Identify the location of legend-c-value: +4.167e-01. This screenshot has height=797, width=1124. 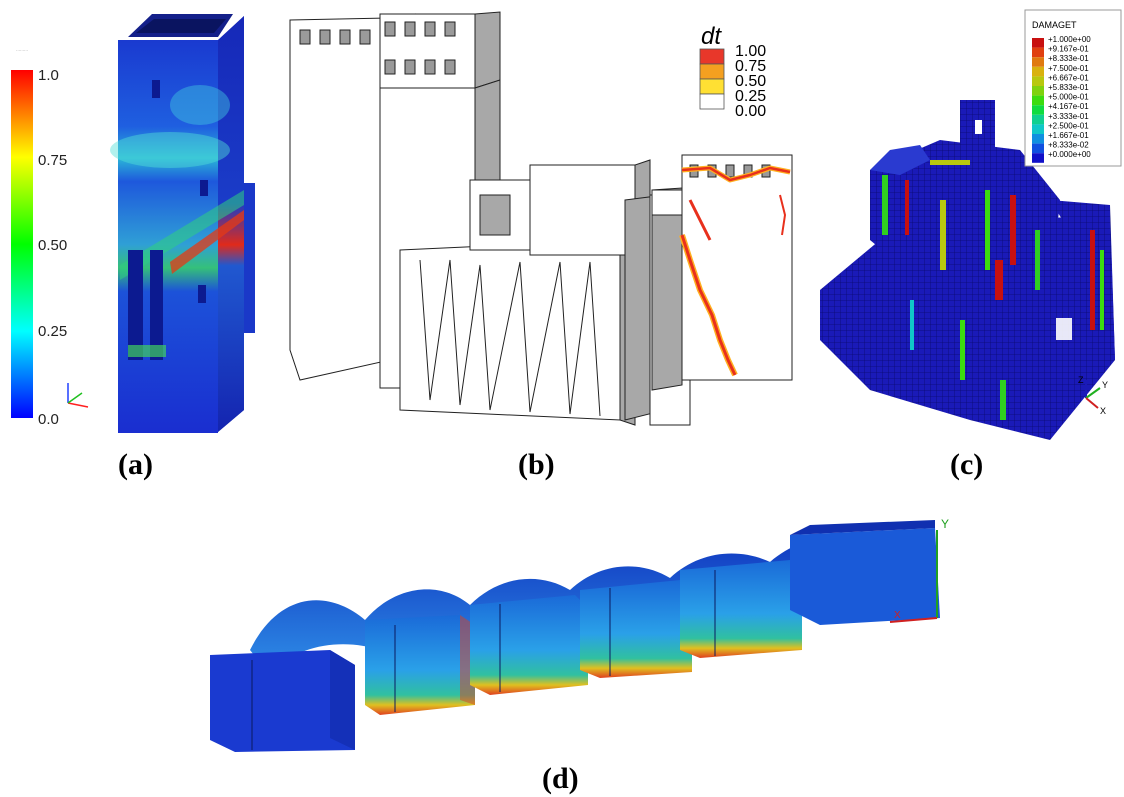
(1068, 106).